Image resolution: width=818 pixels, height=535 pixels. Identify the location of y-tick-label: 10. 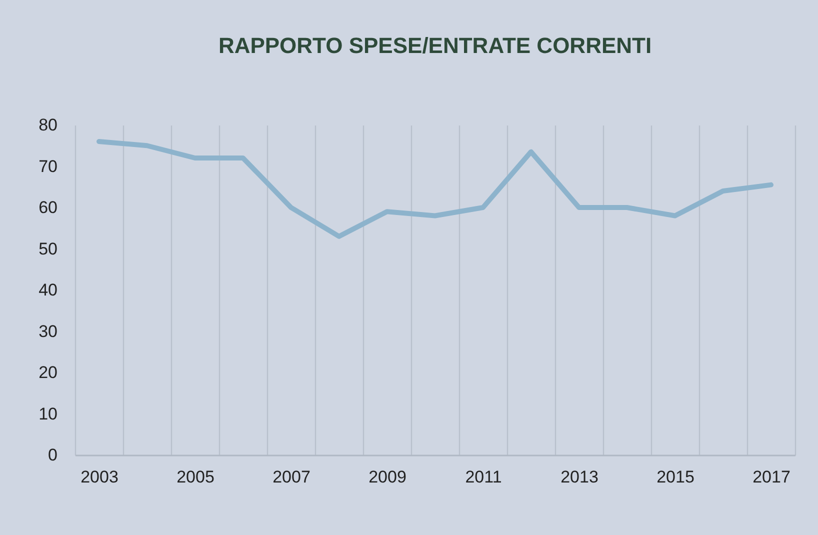
(48, 414).